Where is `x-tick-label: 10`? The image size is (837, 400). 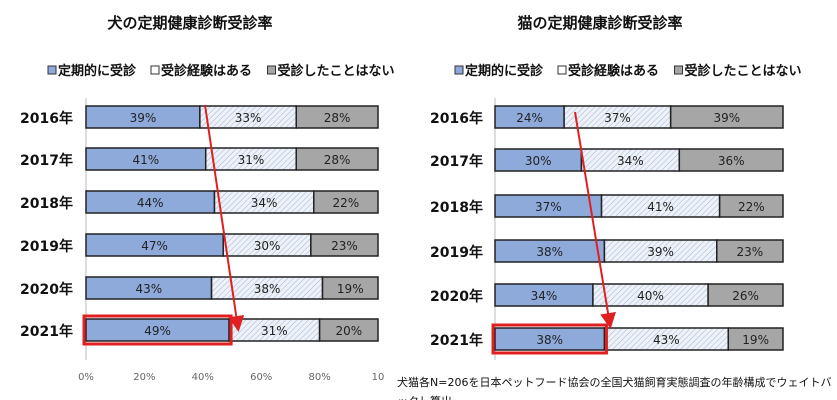
x-tick-label: 10 is located at coordinates (378, 377).